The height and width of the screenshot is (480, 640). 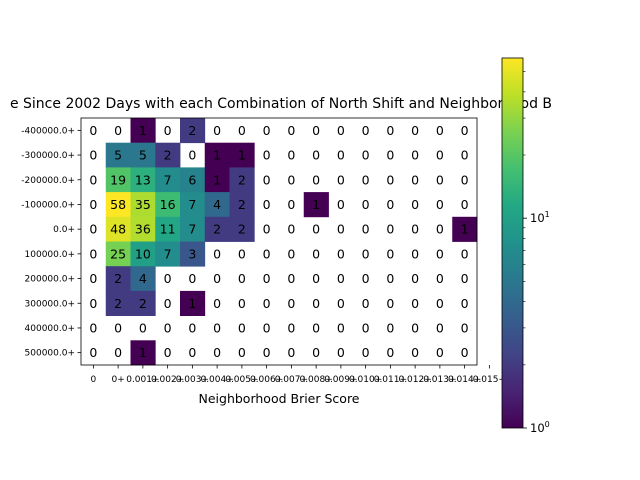 What do you see at coordinates (315, 380) in the screenshot?
I see `x-tick-label: 0.008+` at bounding box center [315, 380].